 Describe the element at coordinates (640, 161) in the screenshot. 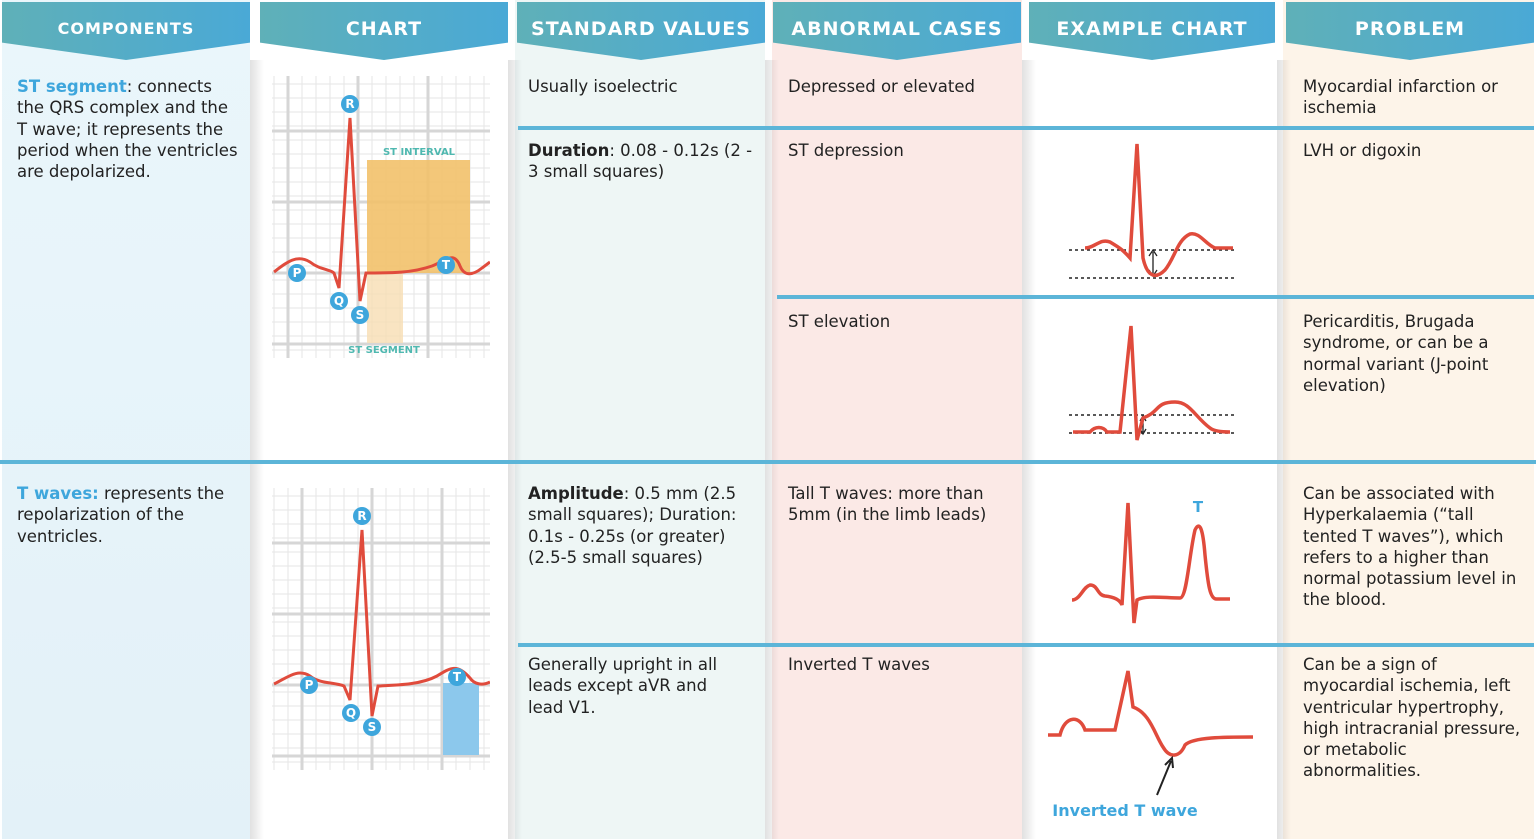

I see `duration-value: : 0.08 - 0.12s (2 - 3 small squares)` at that location.